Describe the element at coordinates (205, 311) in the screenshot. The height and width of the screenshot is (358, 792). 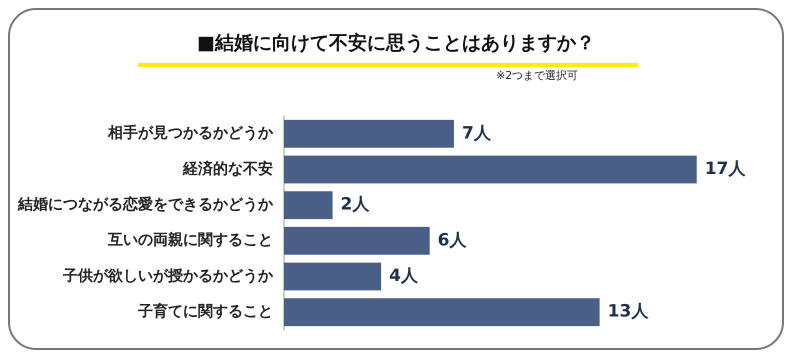
I see `y-tick-label: 子育てに関すること` at that location.